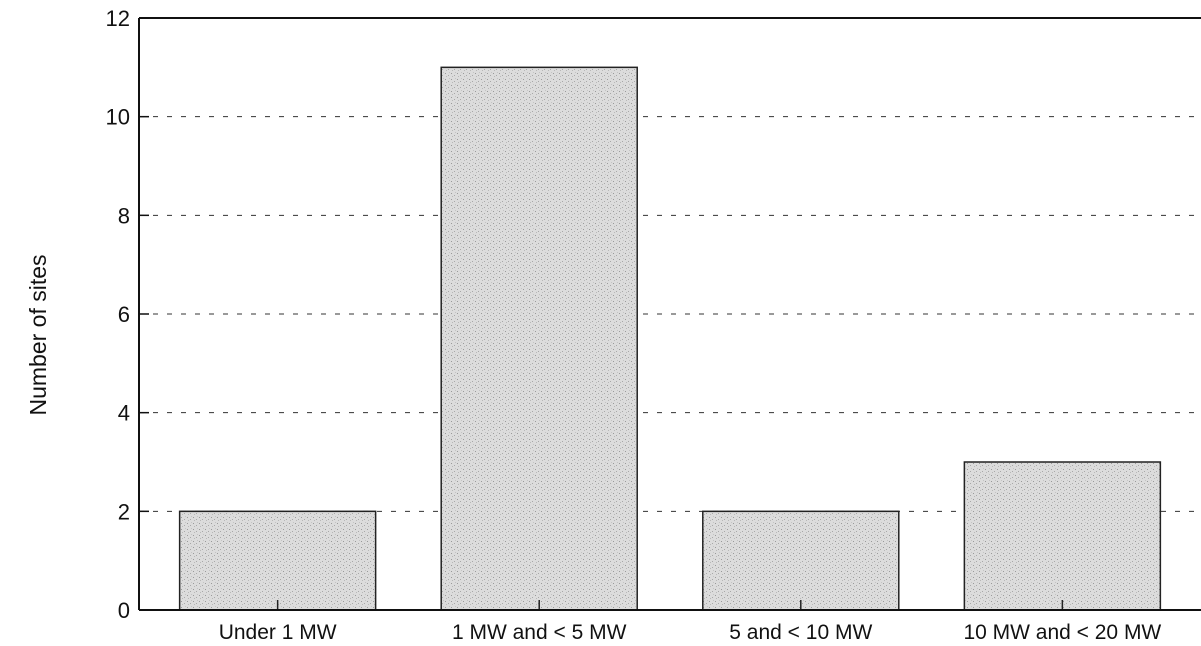 Image resolution: width=1201 pixels, height=646 pixels. What do you see at coordinates (124, 413) in the screenshot?
I see `y-tick-label: 4` at bounding box center [124, 413].